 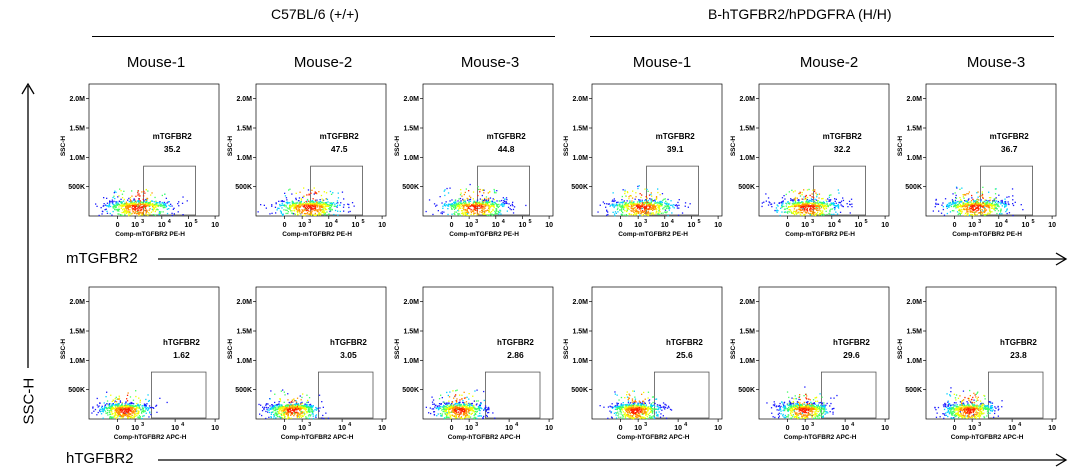 What do you see at coordinates (987, 234) in the screenshot?
I see `x-axis-label: Comp-mTGFBR2 PE-H` at bounding box center [987, 234].